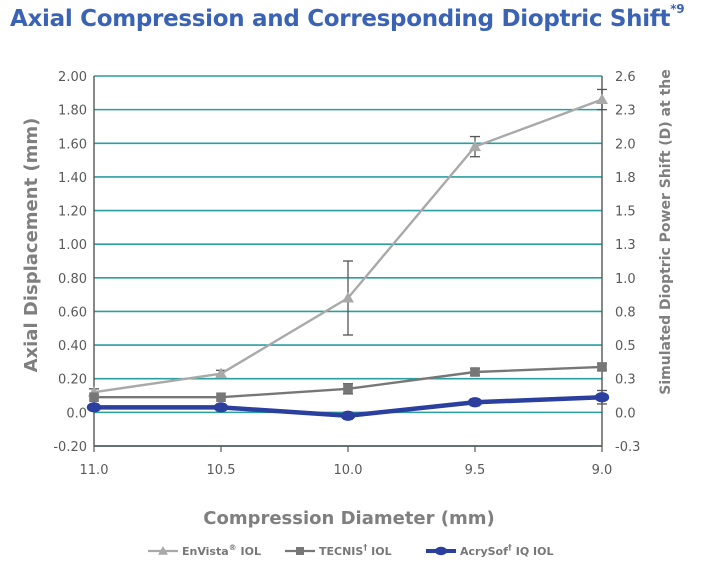  I want to click on y-tick-label: 0.20, so click(72, 380).